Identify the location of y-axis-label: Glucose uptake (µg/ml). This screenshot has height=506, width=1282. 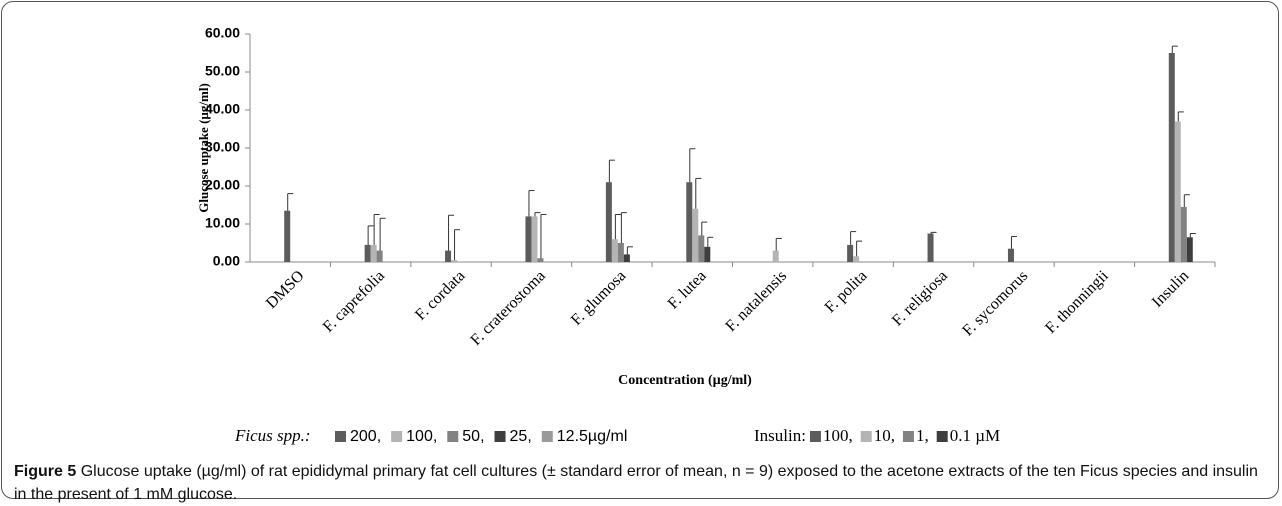
(203, 148).